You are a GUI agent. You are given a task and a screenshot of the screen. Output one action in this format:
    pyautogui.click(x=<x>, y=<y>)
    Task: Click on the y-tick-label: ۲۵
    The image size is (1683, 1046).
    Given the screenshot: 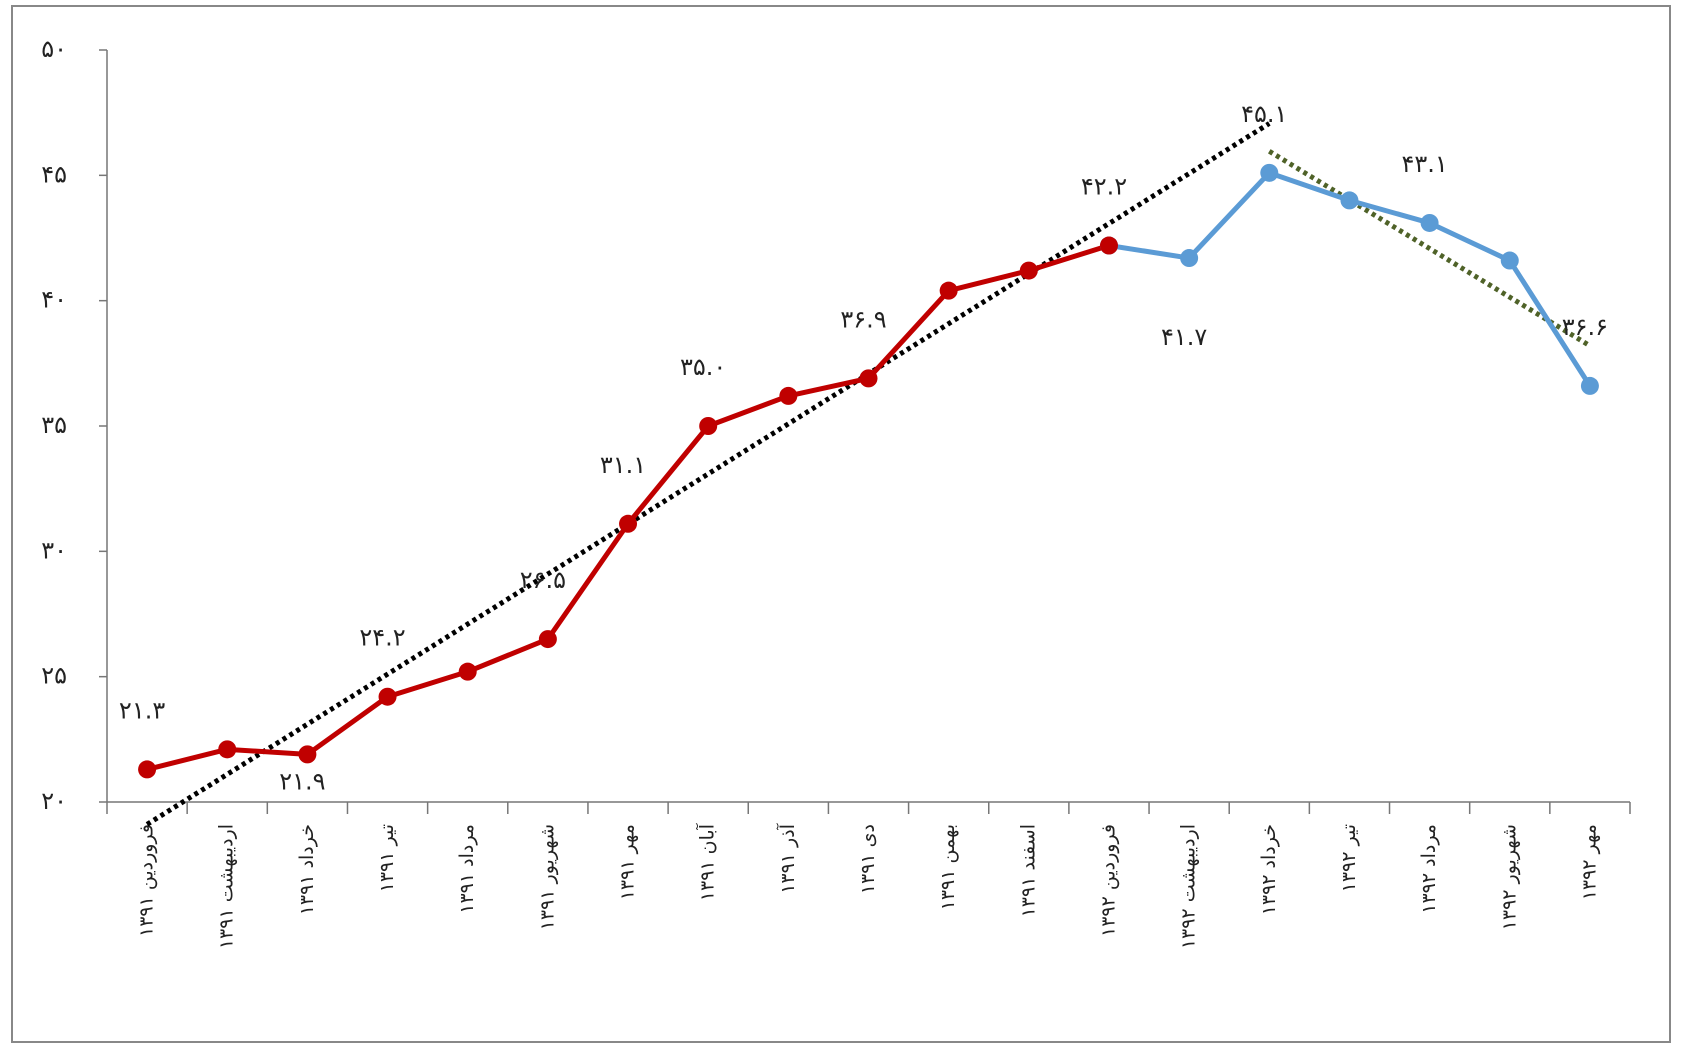 What is the action you would take?
    pyautogui.click(x=54, y=676)
    